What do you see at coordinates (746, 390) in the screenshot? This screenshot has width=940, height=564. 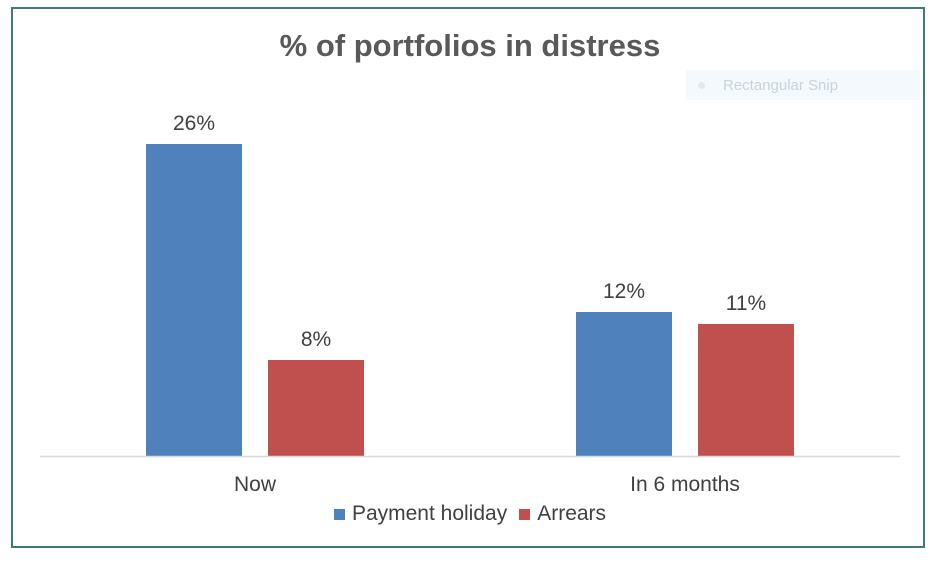 I see `bar-arrears-in-6-months` at bounding box center [746, 390].